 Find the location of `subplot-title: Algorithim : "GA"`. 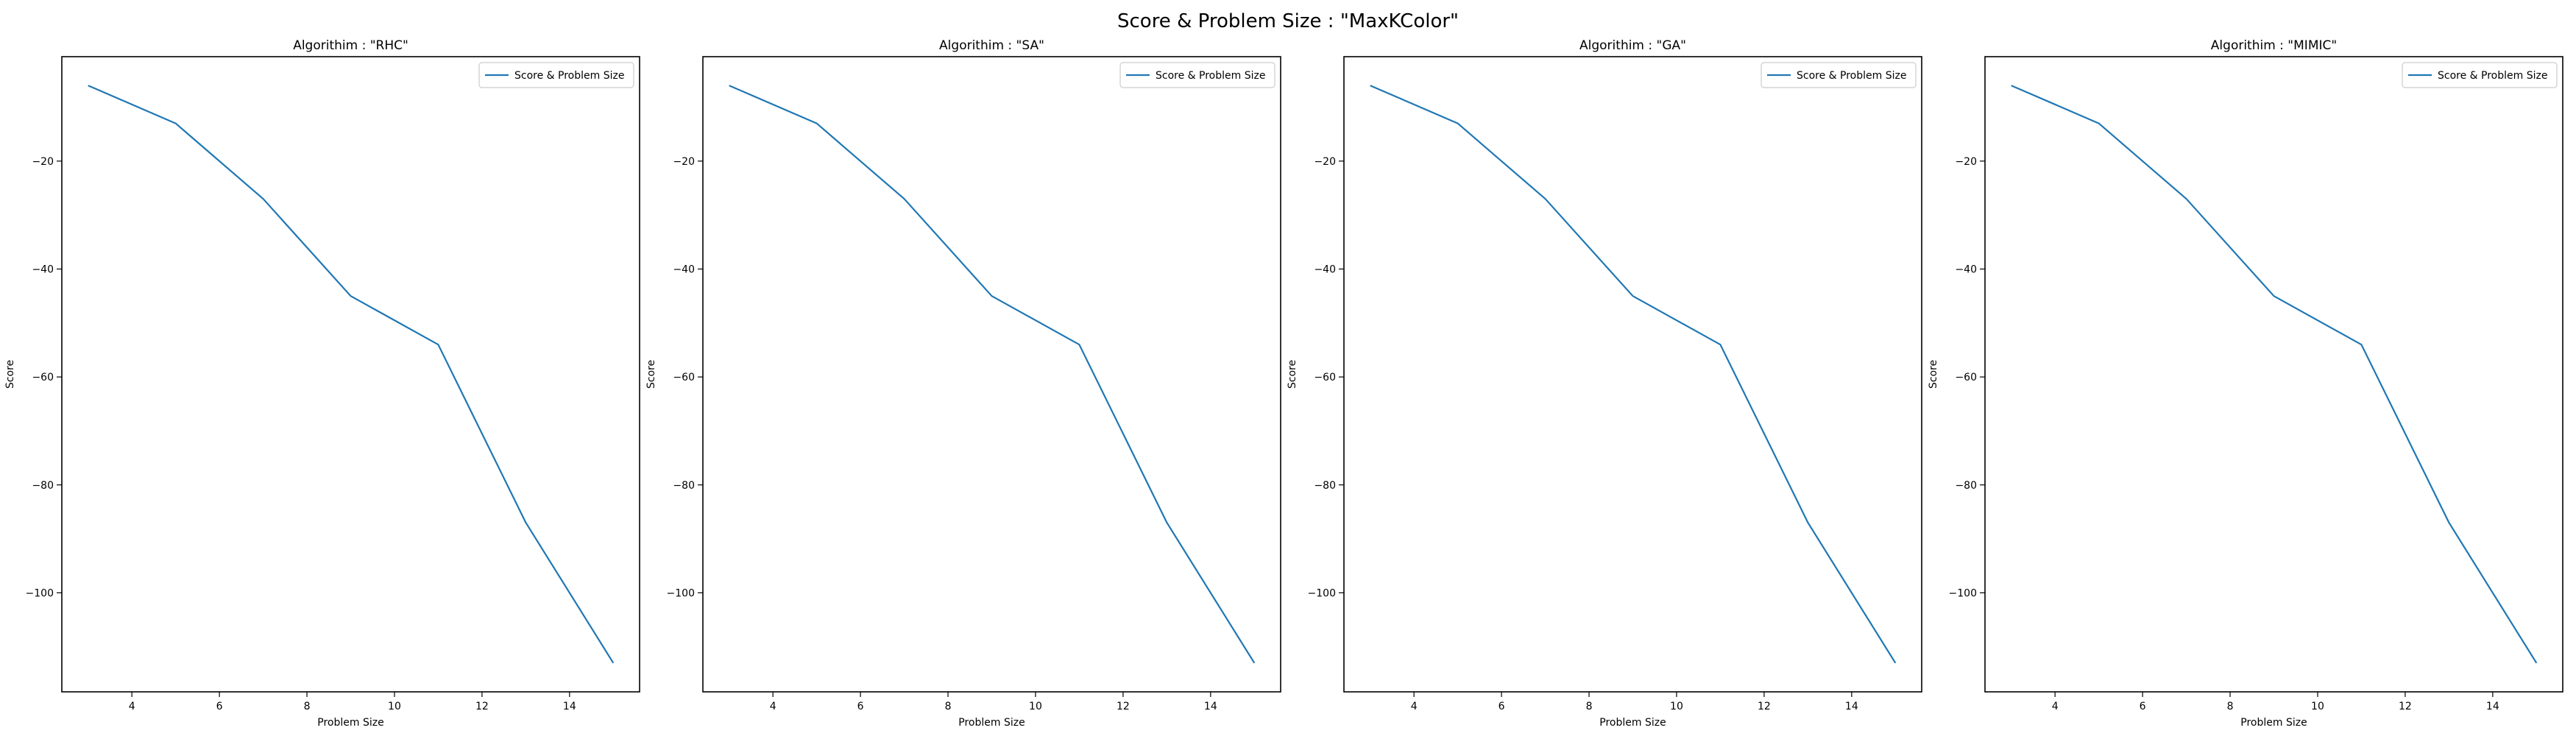

subplot-title: Algorithim : "GA" is located at coordinates (1632, 45).